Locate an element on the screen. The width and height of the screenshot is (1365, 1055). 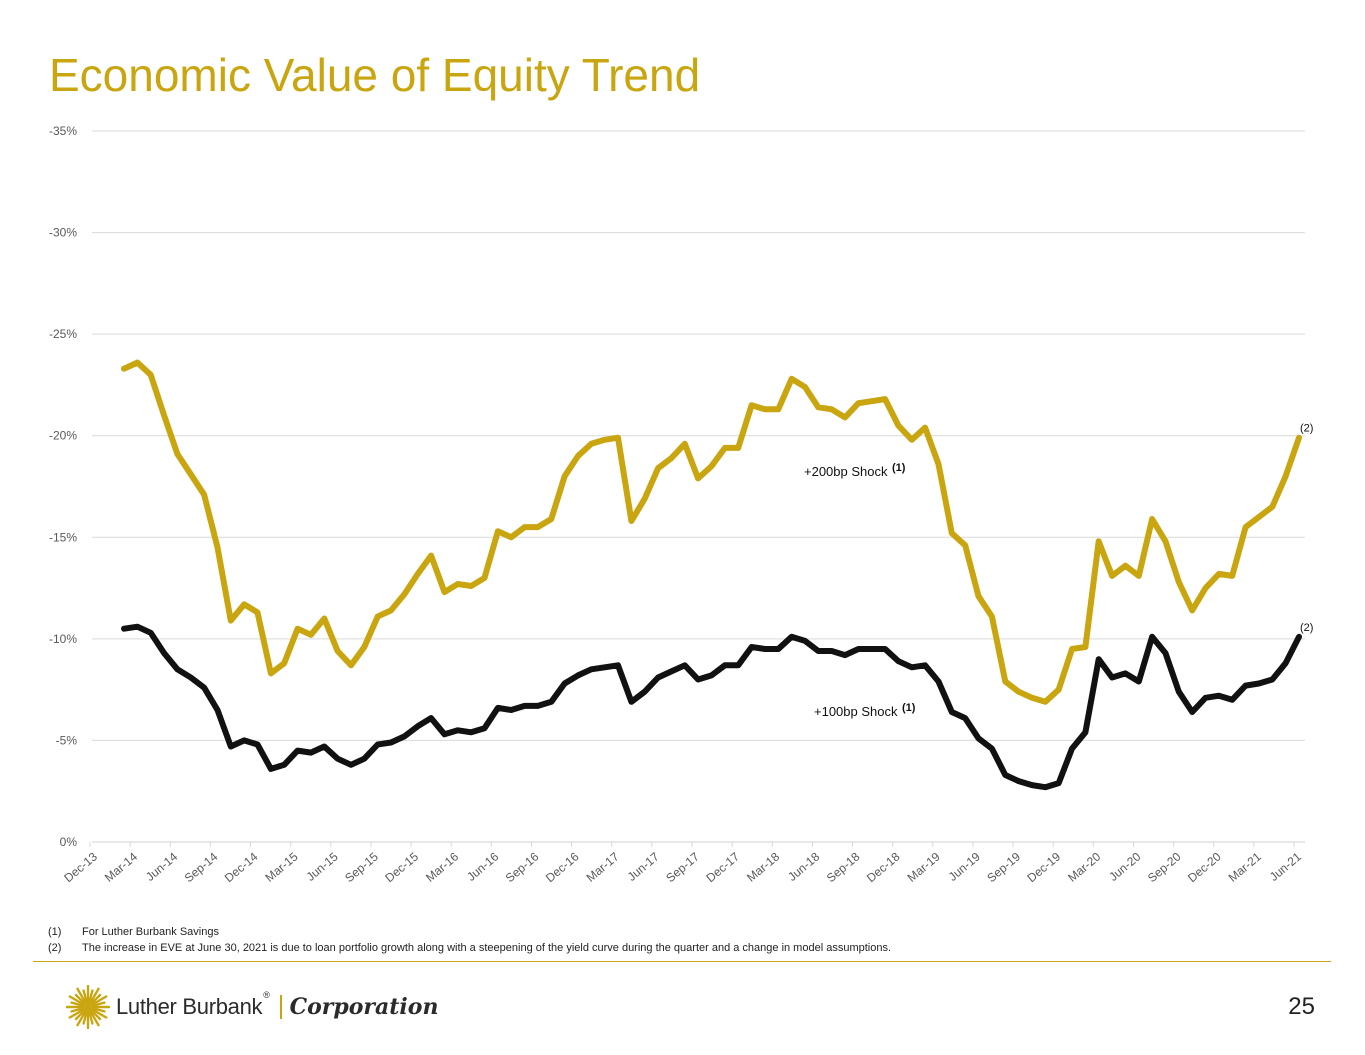
sunburst-logo-icon is located at coordinates (88, 1007).